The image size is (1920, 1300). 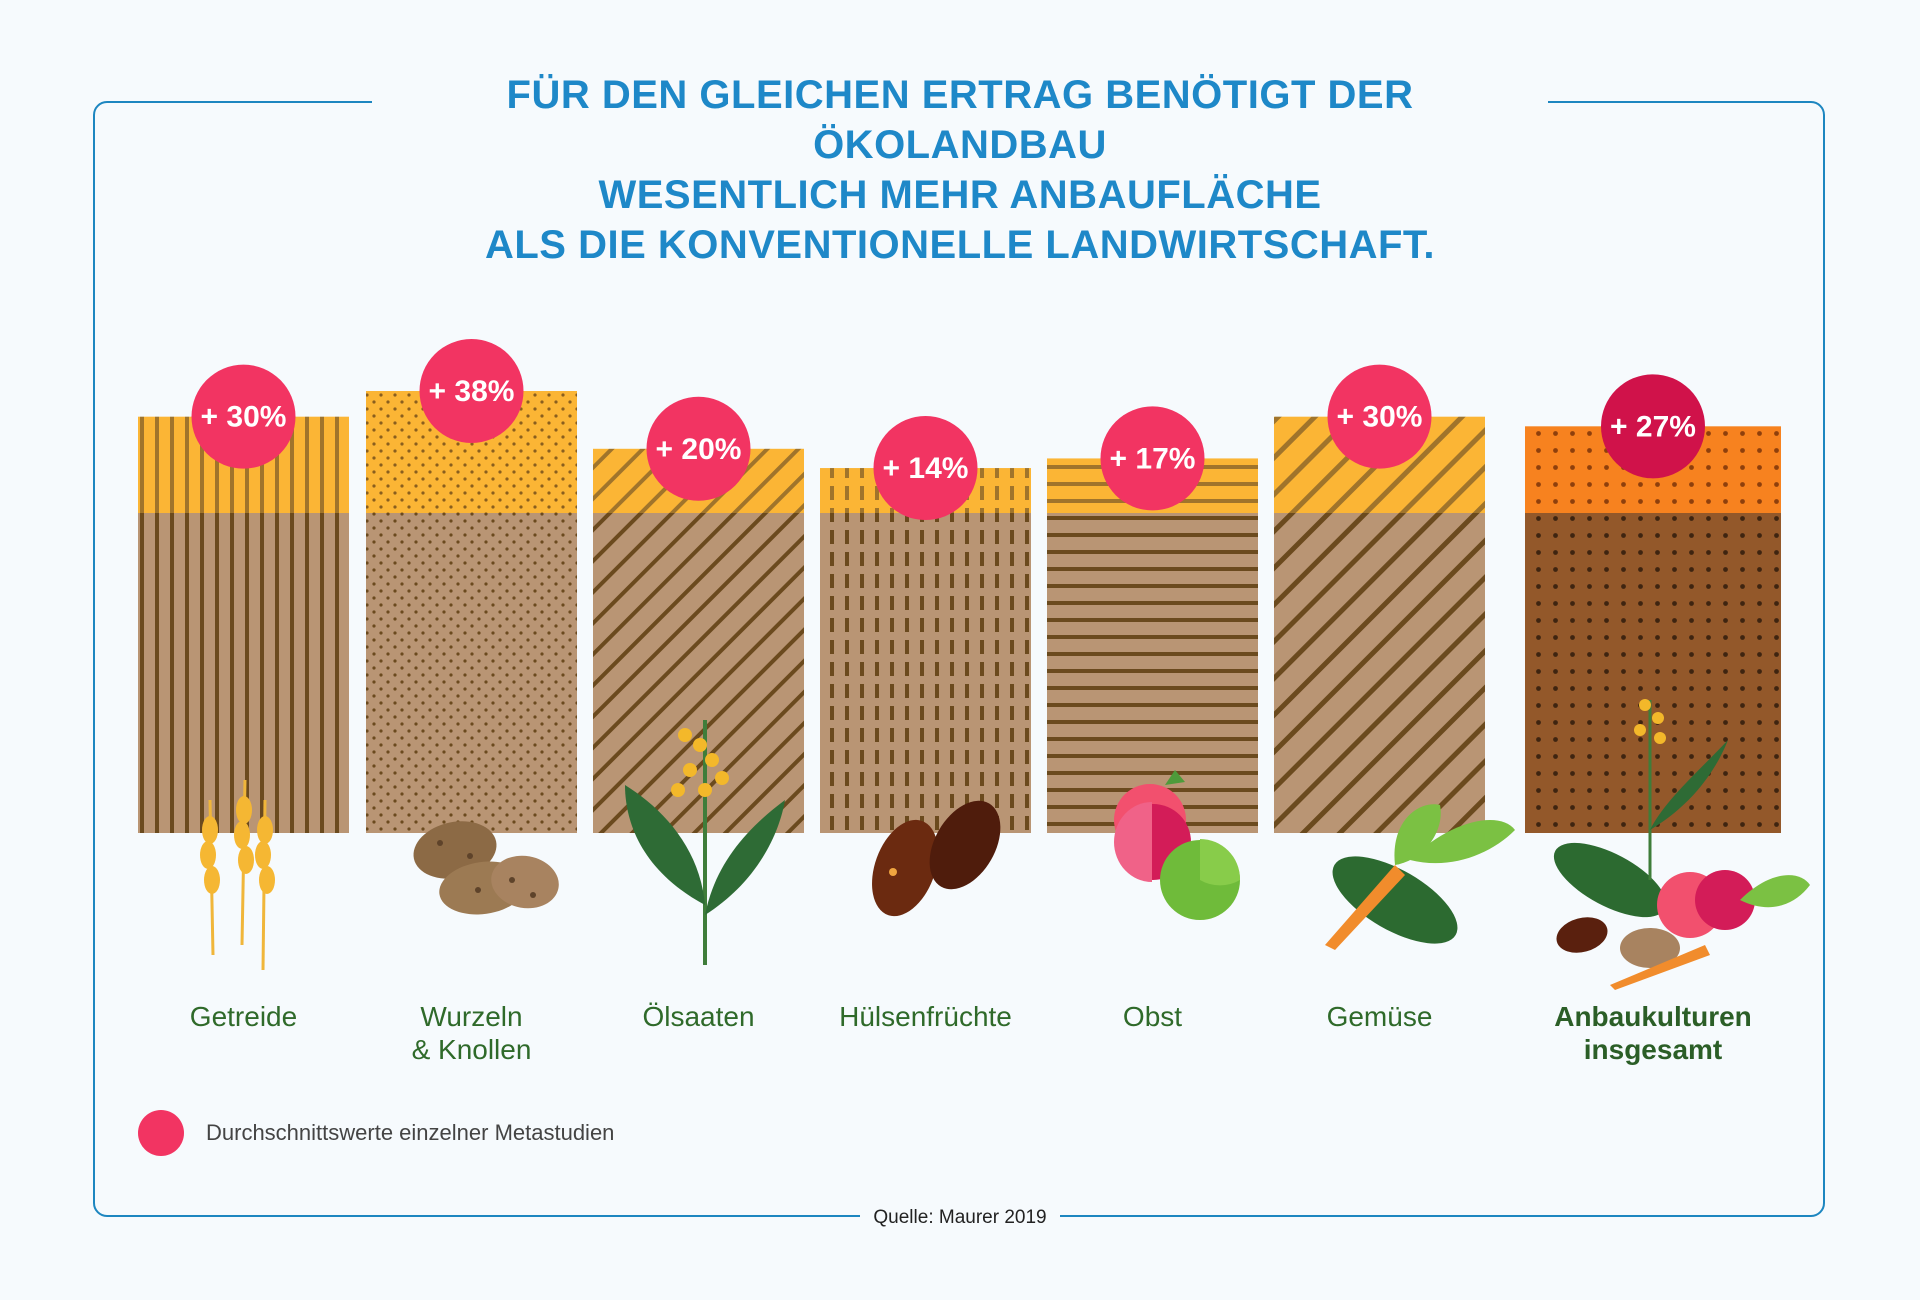 I want to click on category-label-3: Ölsaaten, so click(x=698, y=1016).